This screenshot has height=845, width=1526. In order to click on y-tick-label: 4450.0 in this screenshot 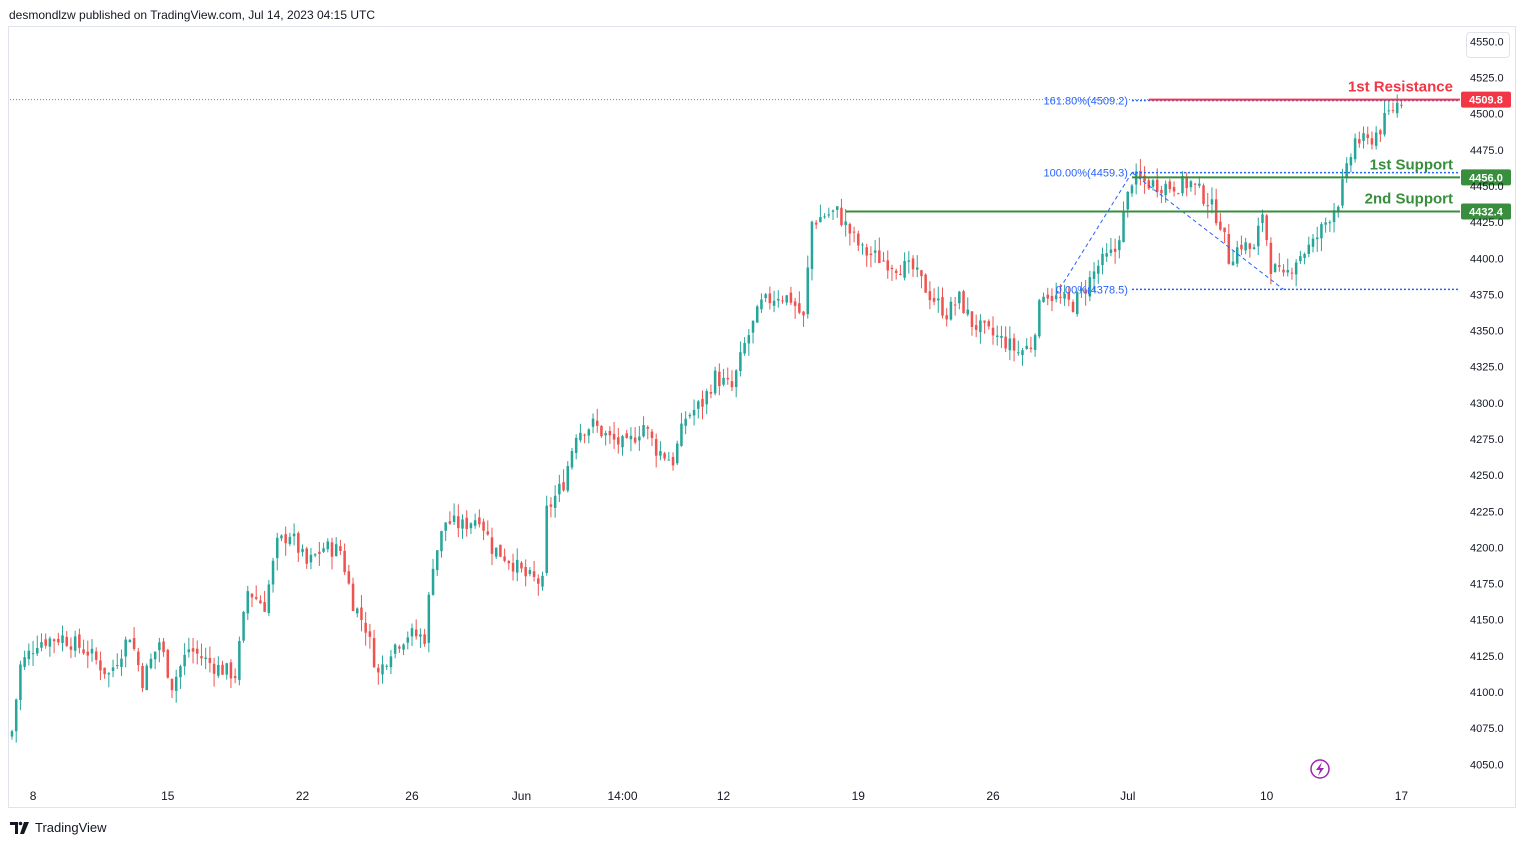, I will do `click(1487, 187)`.